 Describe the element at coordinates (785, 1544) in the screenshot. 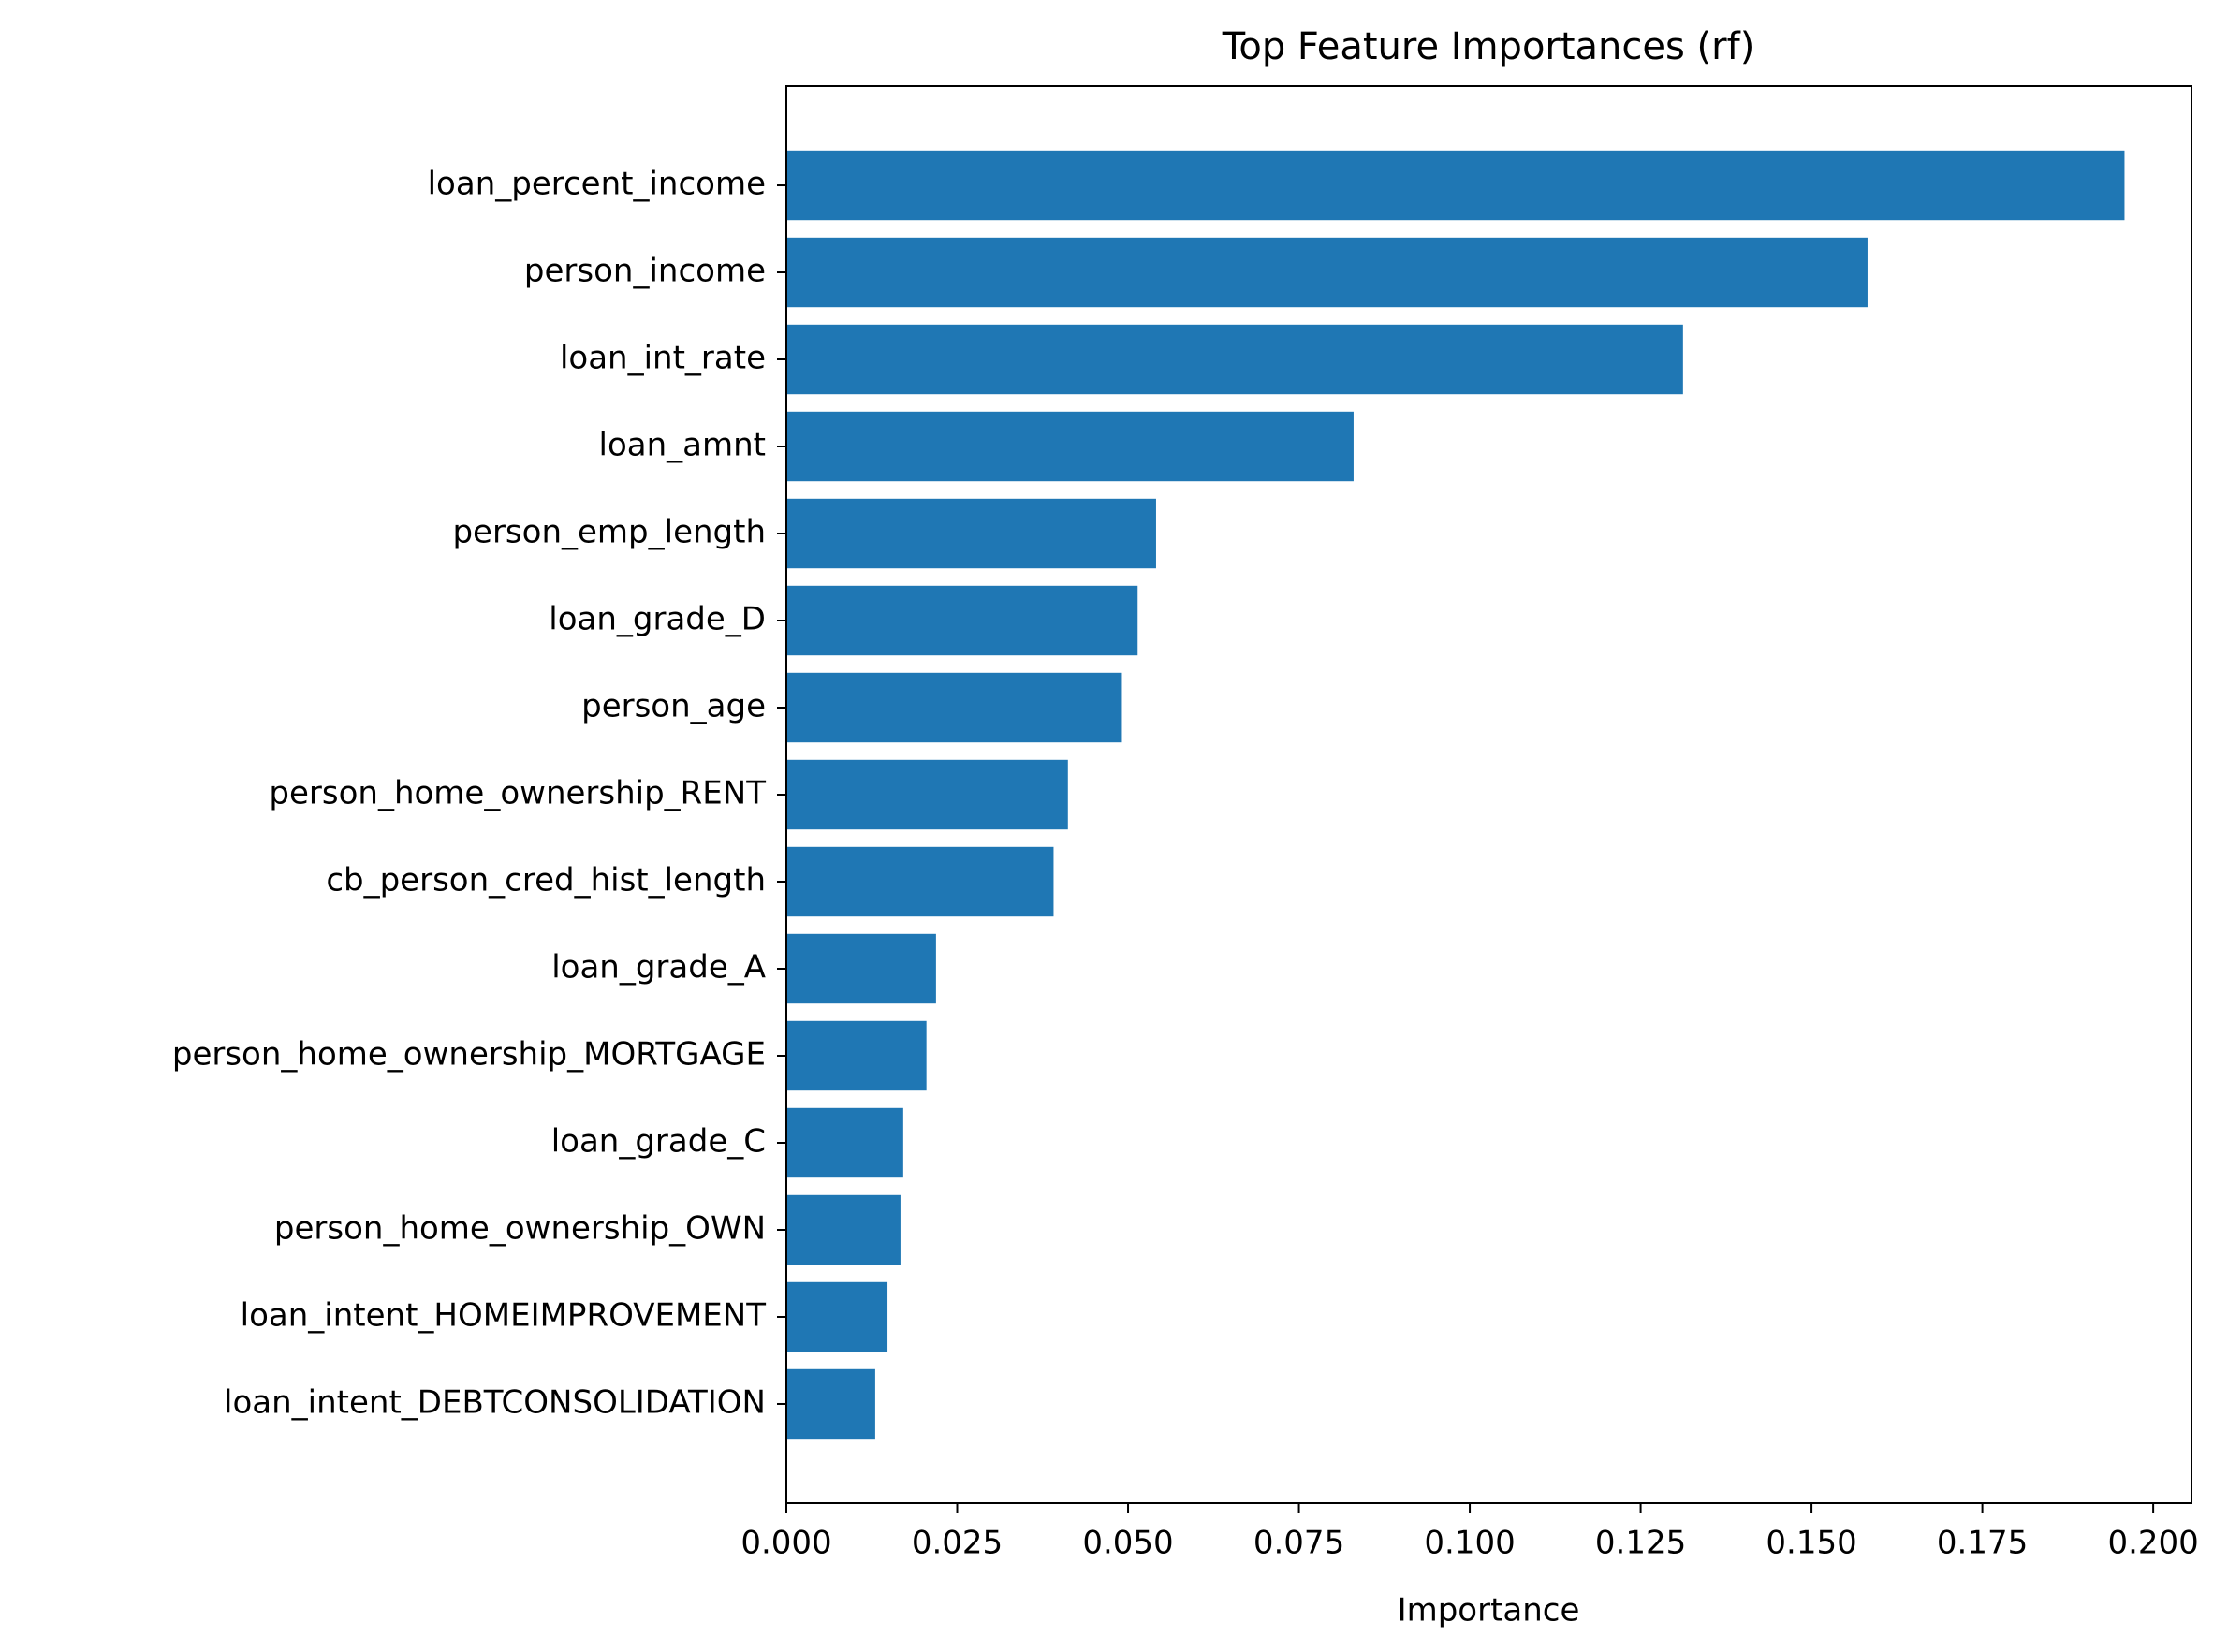

I see `x-tick-label: 0.000` at that location.